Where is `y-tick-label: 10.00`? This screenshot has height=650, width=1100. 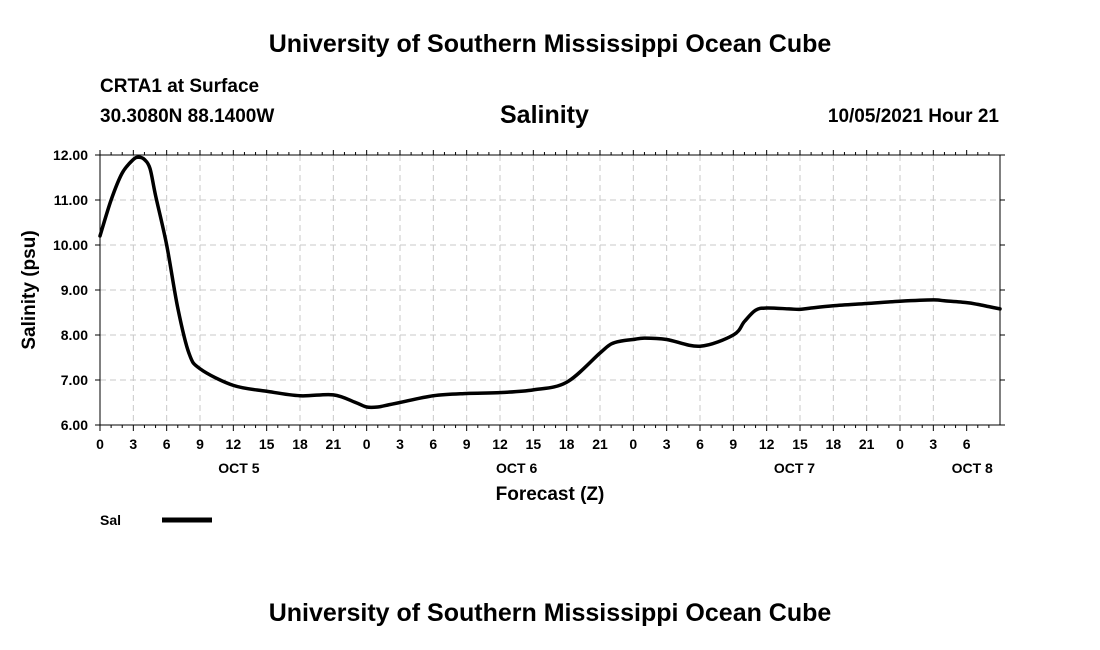 y-tick-label: 10.00 is located at coordinates (70, 245).